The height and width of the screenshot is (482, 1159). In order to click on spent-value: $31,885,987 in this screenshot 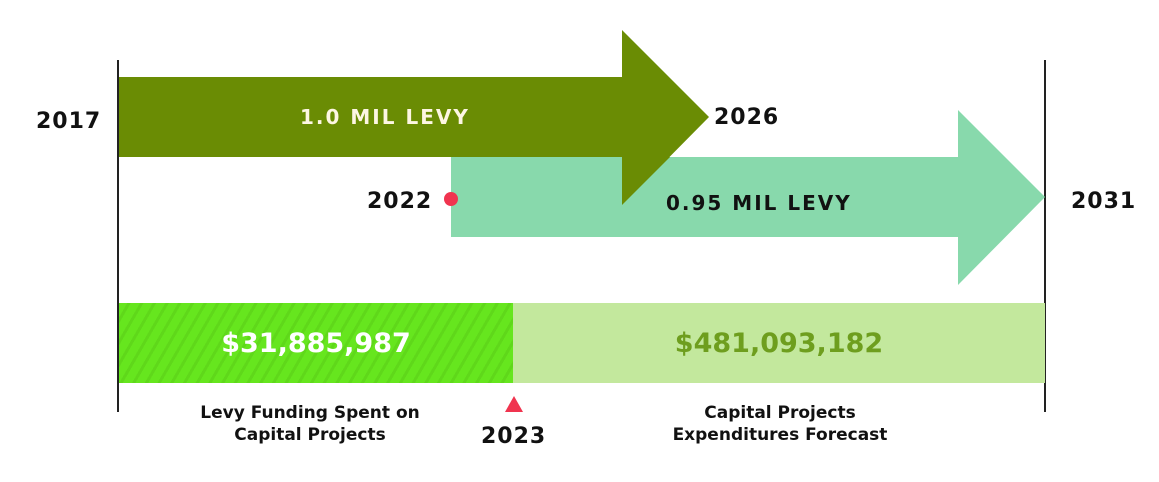, I will do `click(316, 343)`.